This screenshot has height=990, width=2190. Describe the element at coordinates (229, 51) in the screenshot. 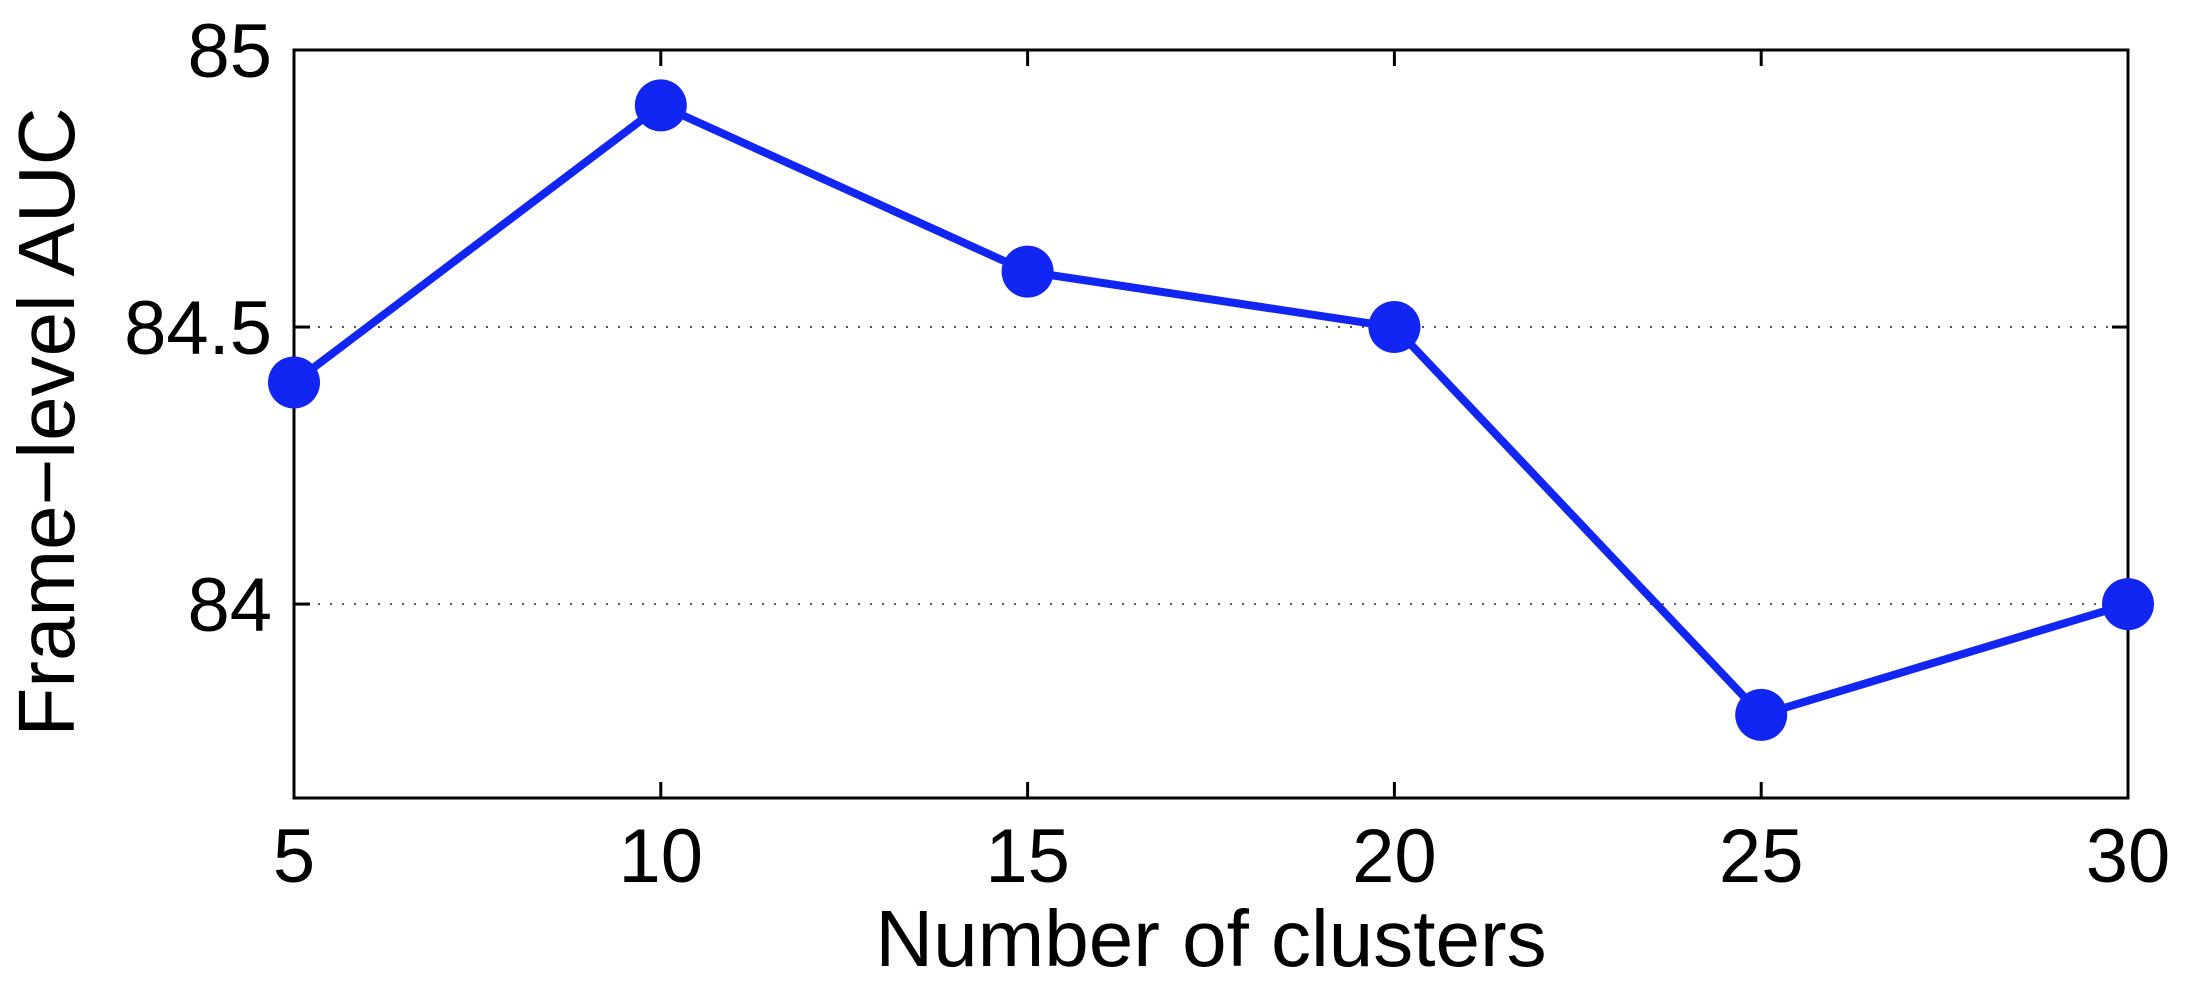

I see `y-tick-label: 85` at that location.